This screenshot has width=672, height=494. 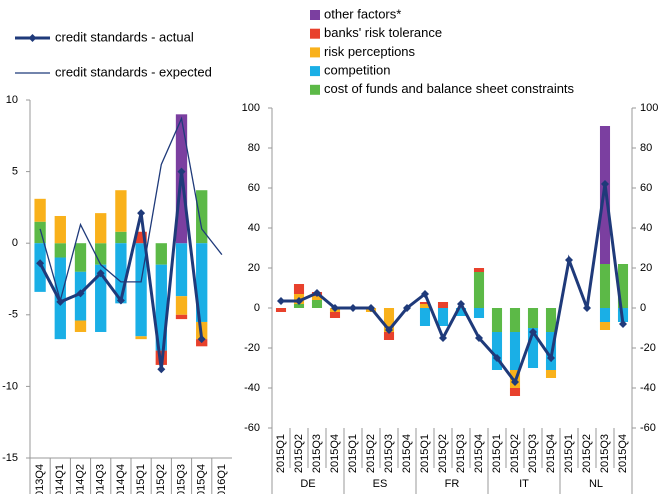 What do you see at coordinates (252, 388) in the screenshot?
I see `y-tick-label: -40` at bounding box center [252, 388].